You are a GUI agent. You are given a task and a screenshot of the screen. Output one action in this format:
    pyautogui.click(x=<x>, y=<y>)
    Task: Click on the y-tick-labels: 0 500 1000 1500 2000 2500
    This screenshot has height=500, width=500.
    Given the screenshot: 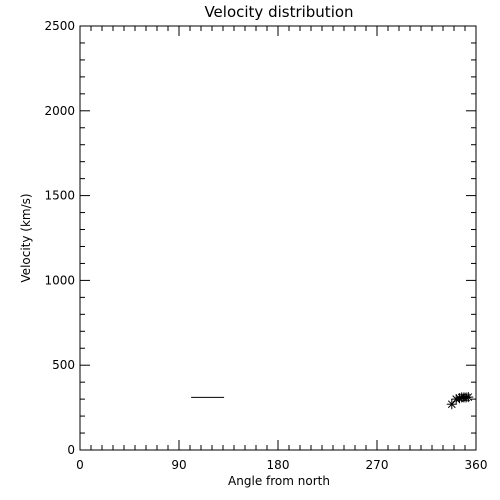 What is the action you would take?
    pyautogui.click(x=59, y=238)
    